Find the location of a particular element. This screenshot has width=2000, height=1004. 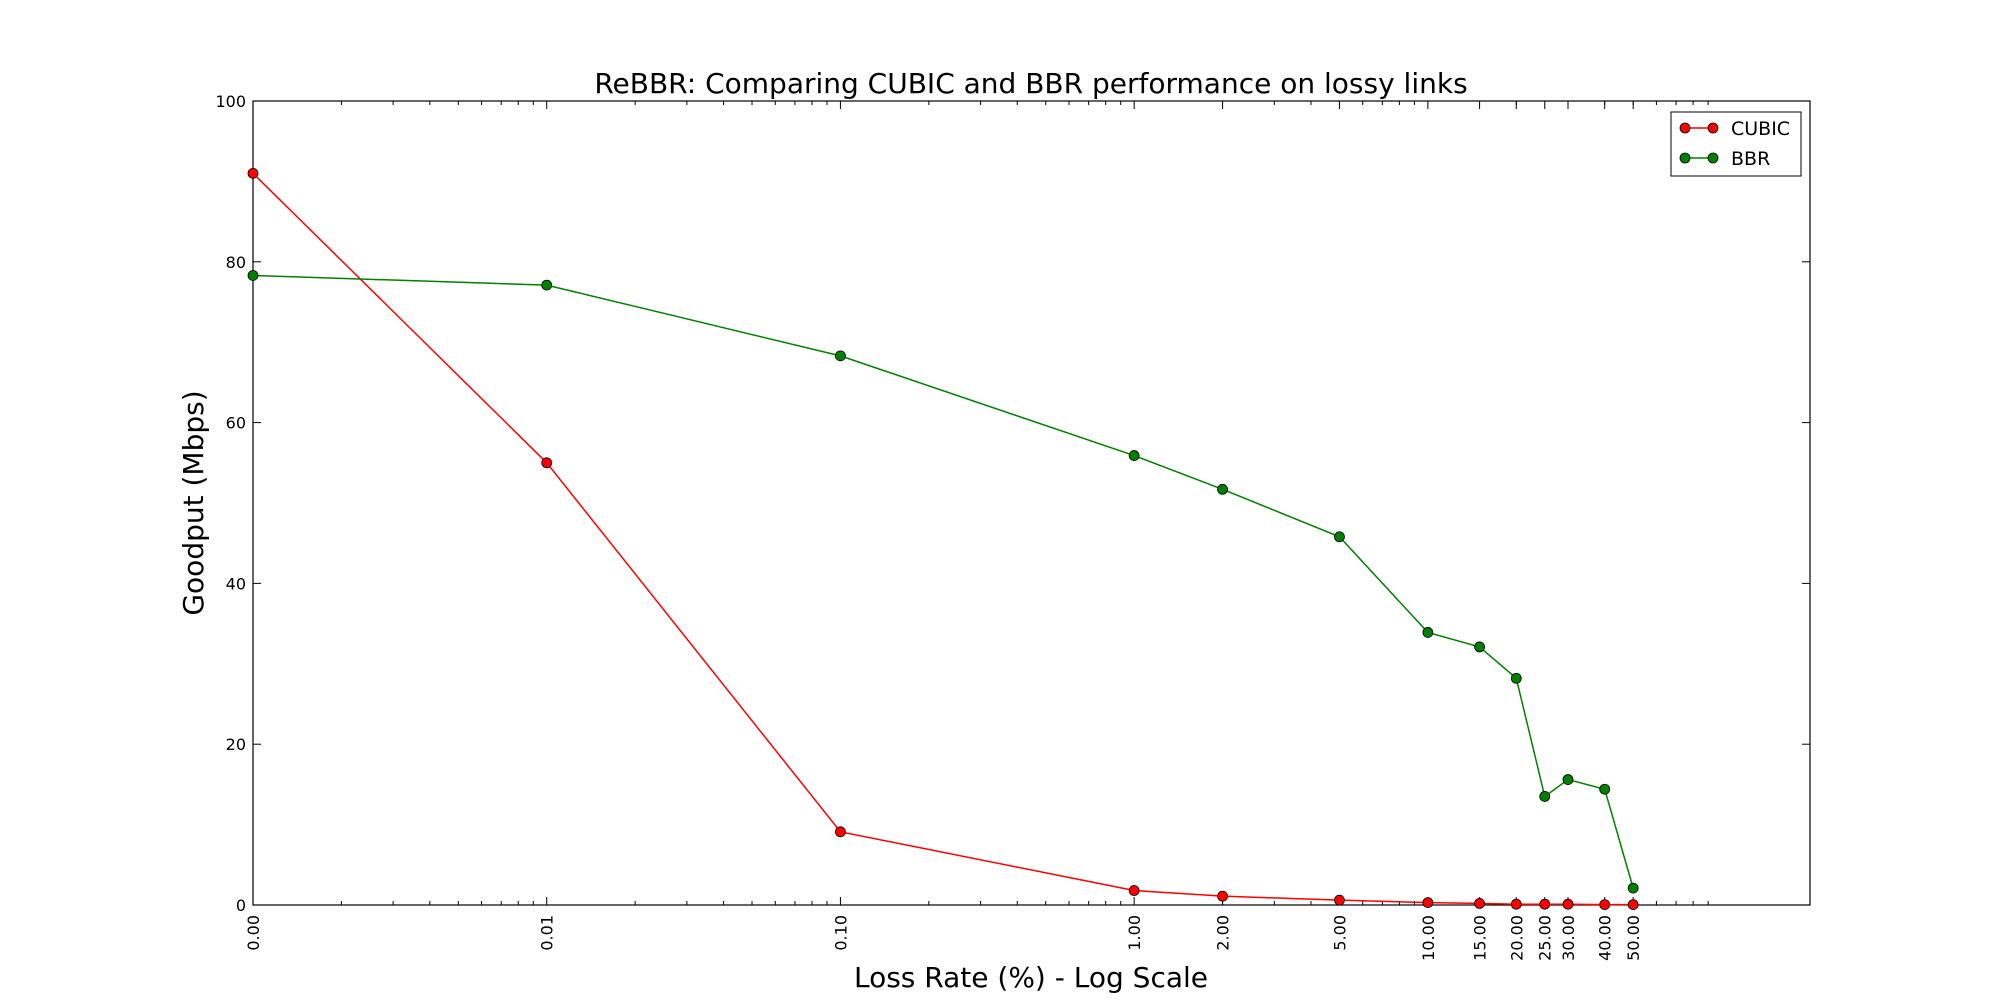

legend-item-cubic: CUBIC is located at coordinates (1734, 129).